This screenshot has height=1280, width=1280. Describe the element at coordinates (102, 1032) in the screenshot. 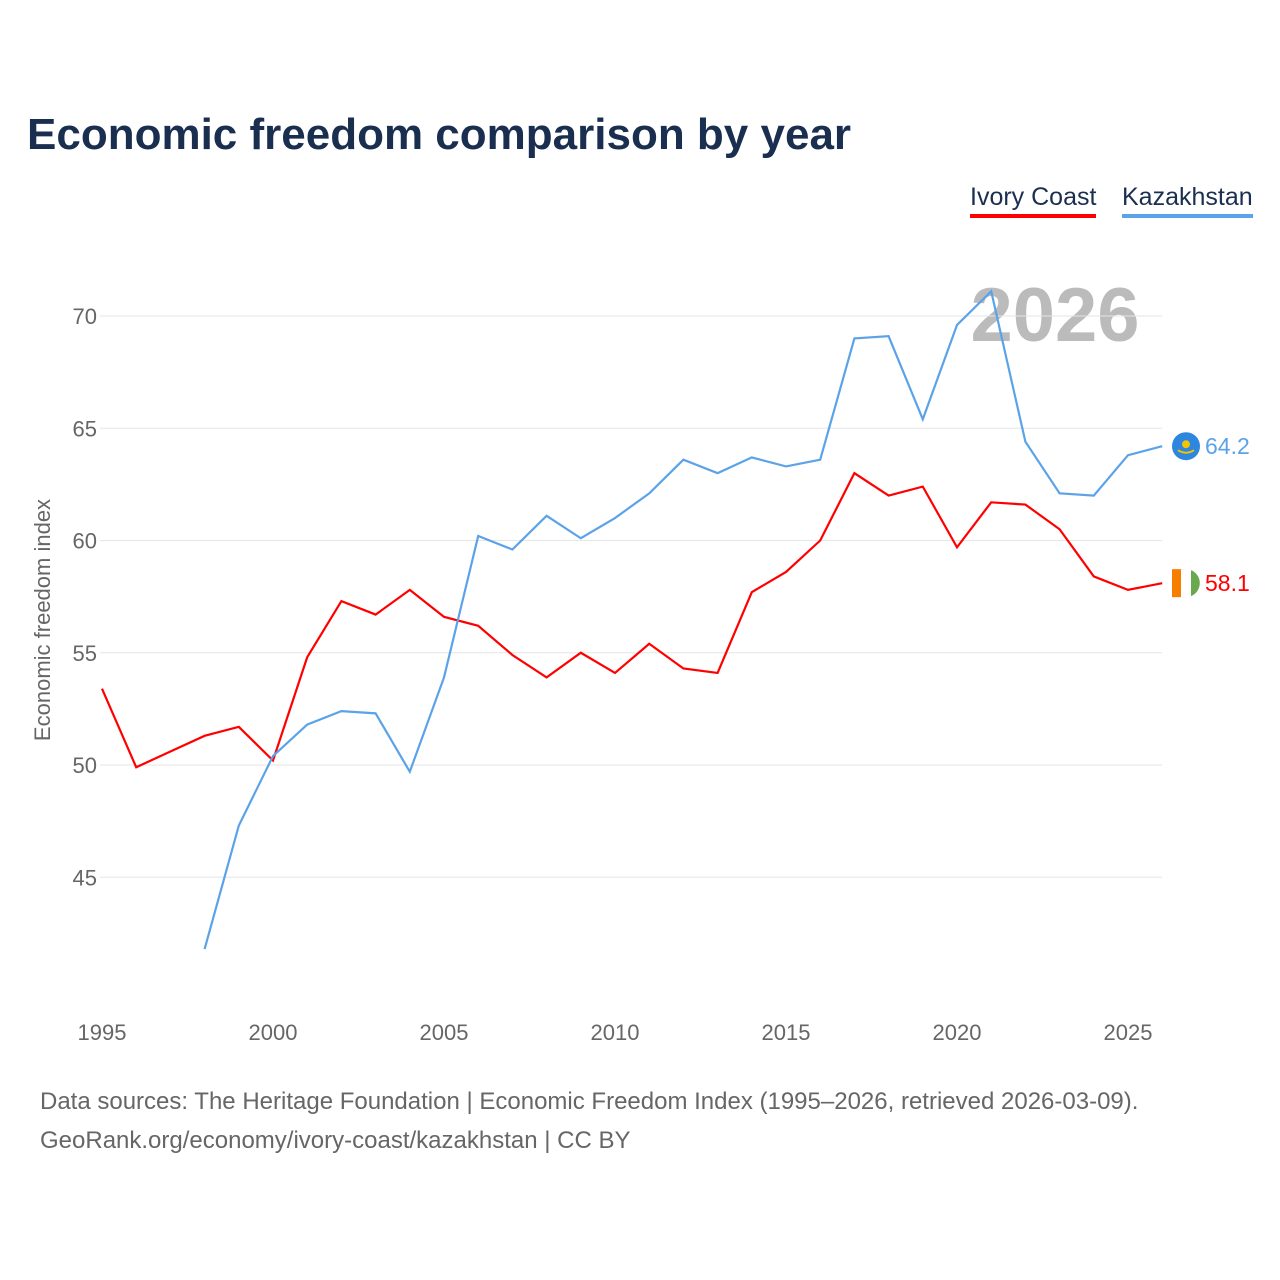

I see `x-tick-label: 1995` at that location.